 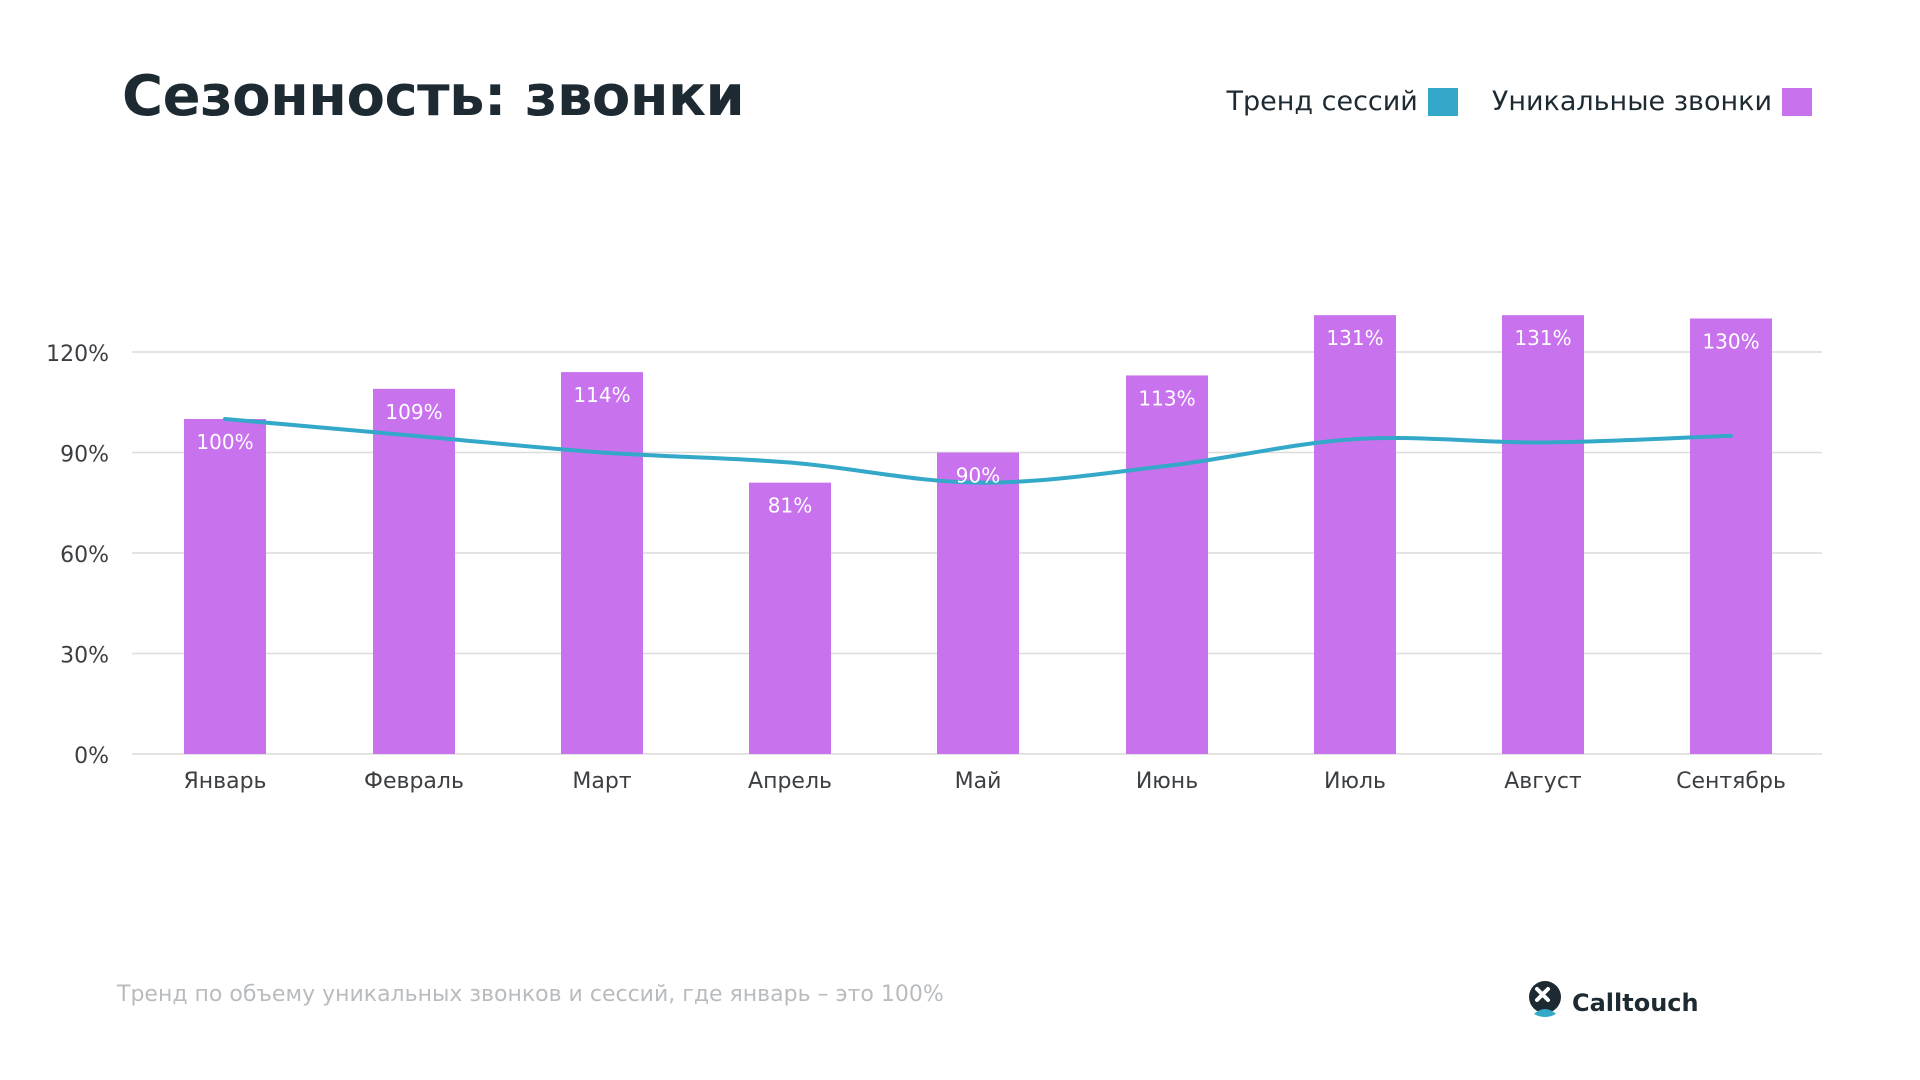 I want to click on x-tick-label: Февраль, so click(x=414, y=781).